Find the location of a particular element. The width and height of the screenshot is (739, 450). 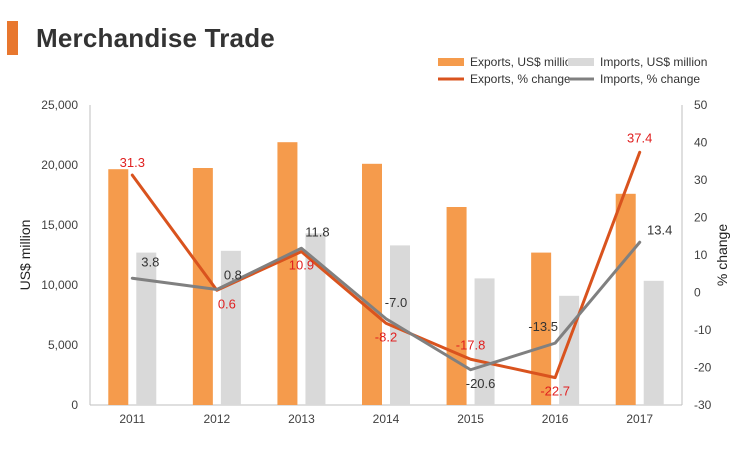

x-tick-label: 2017 is located at coordinates (639, 419).